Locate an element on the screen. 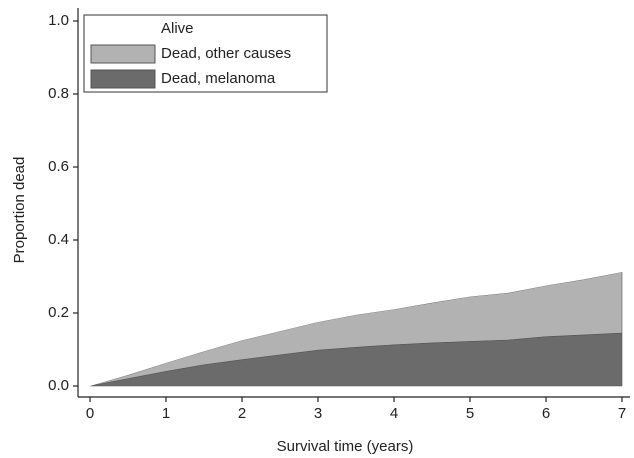  x-tick-label: 5 is located at coordinates (470, 413).